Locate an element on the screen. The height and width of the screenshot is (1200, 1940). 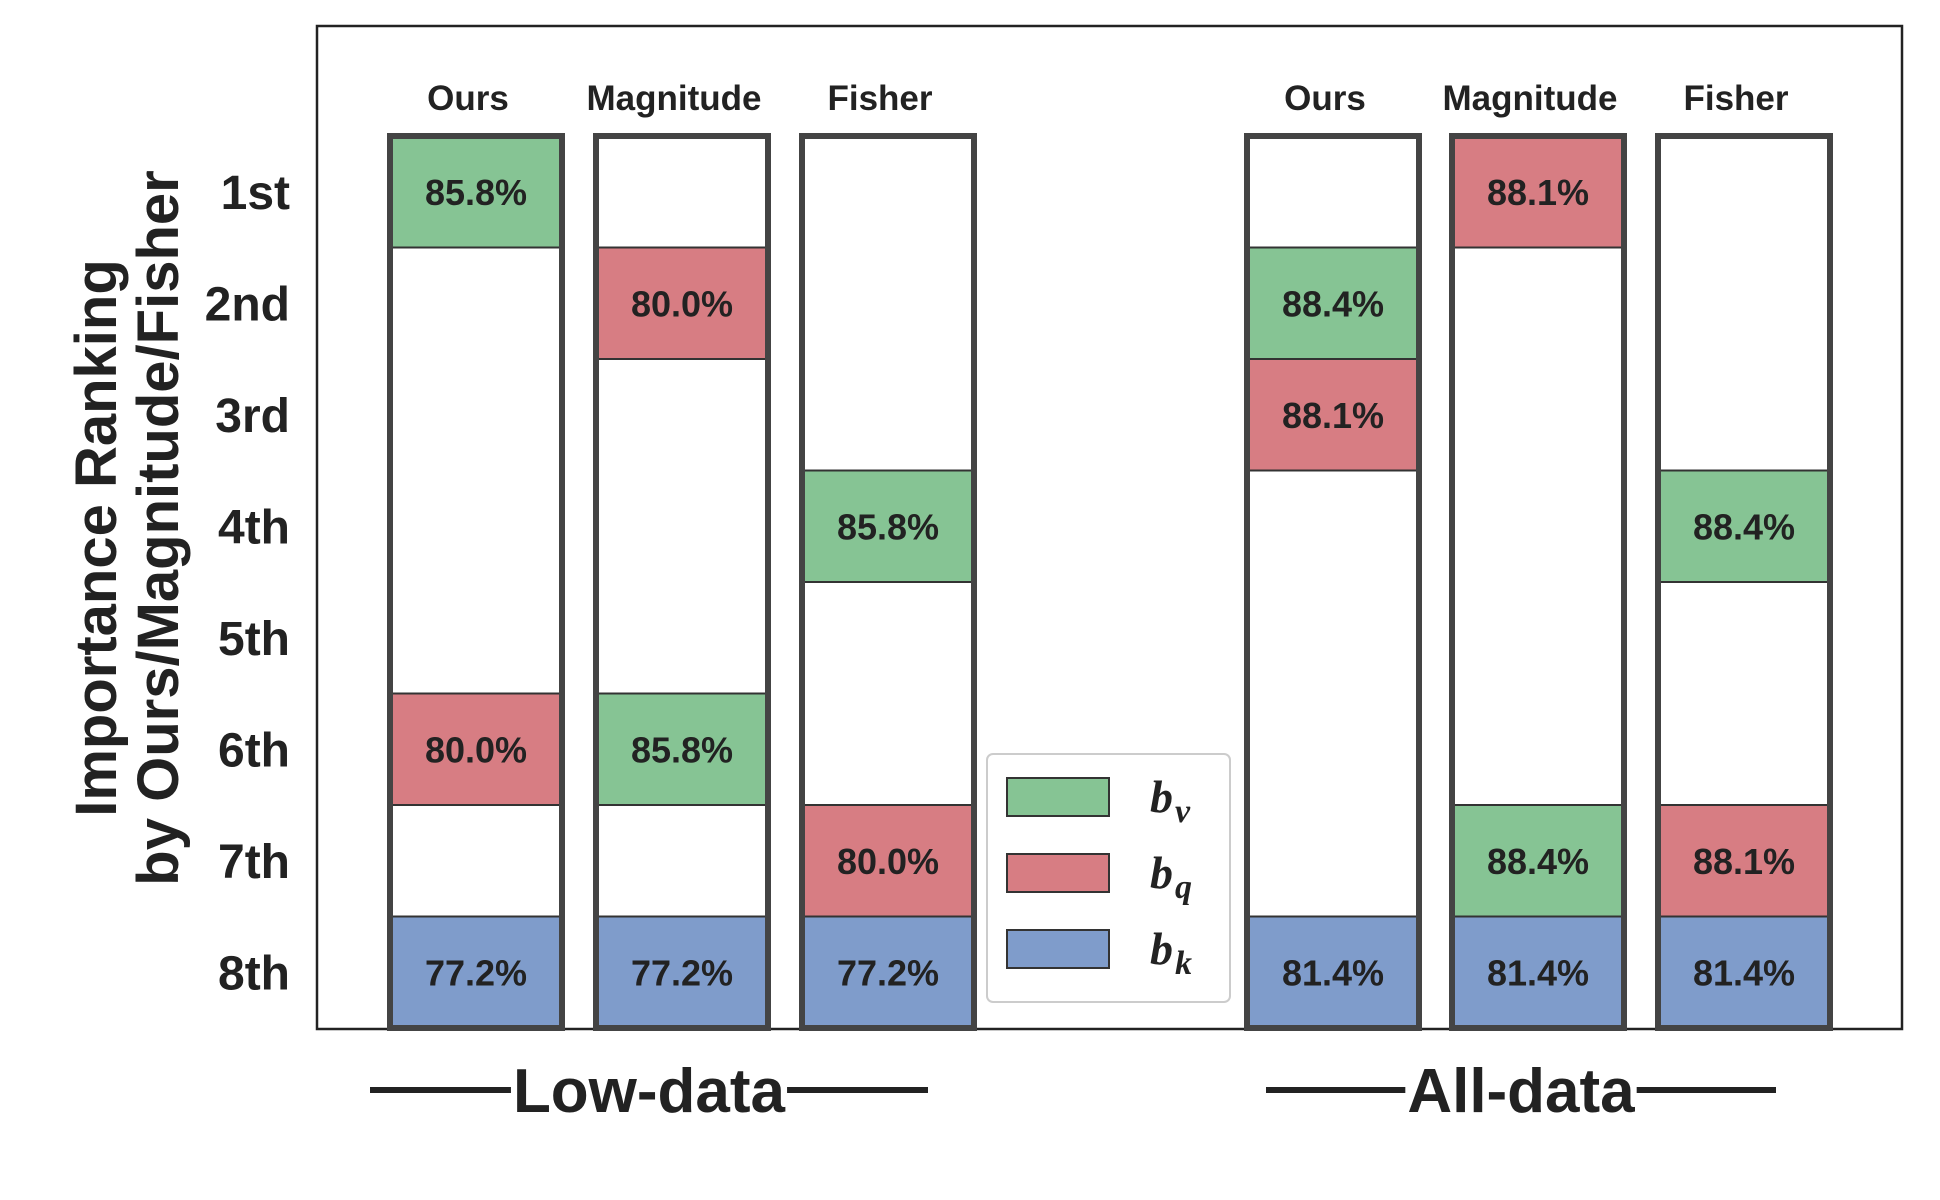
column-outline-low-data-fisher is located at coordinates (888, 582).